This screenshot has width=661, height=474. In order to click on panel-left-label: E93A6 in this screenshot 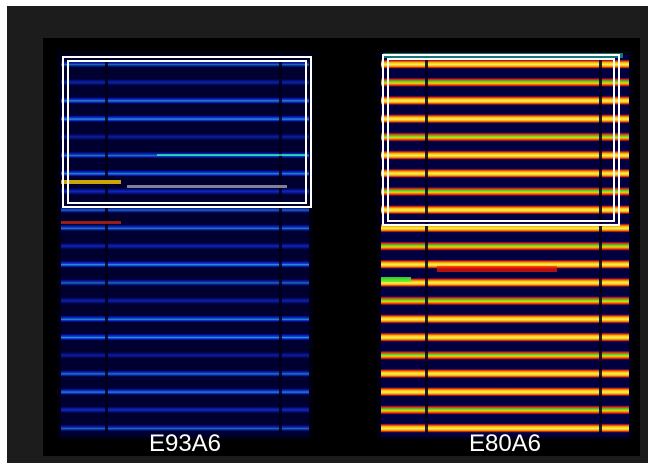, I will do `click(185, 443)`.